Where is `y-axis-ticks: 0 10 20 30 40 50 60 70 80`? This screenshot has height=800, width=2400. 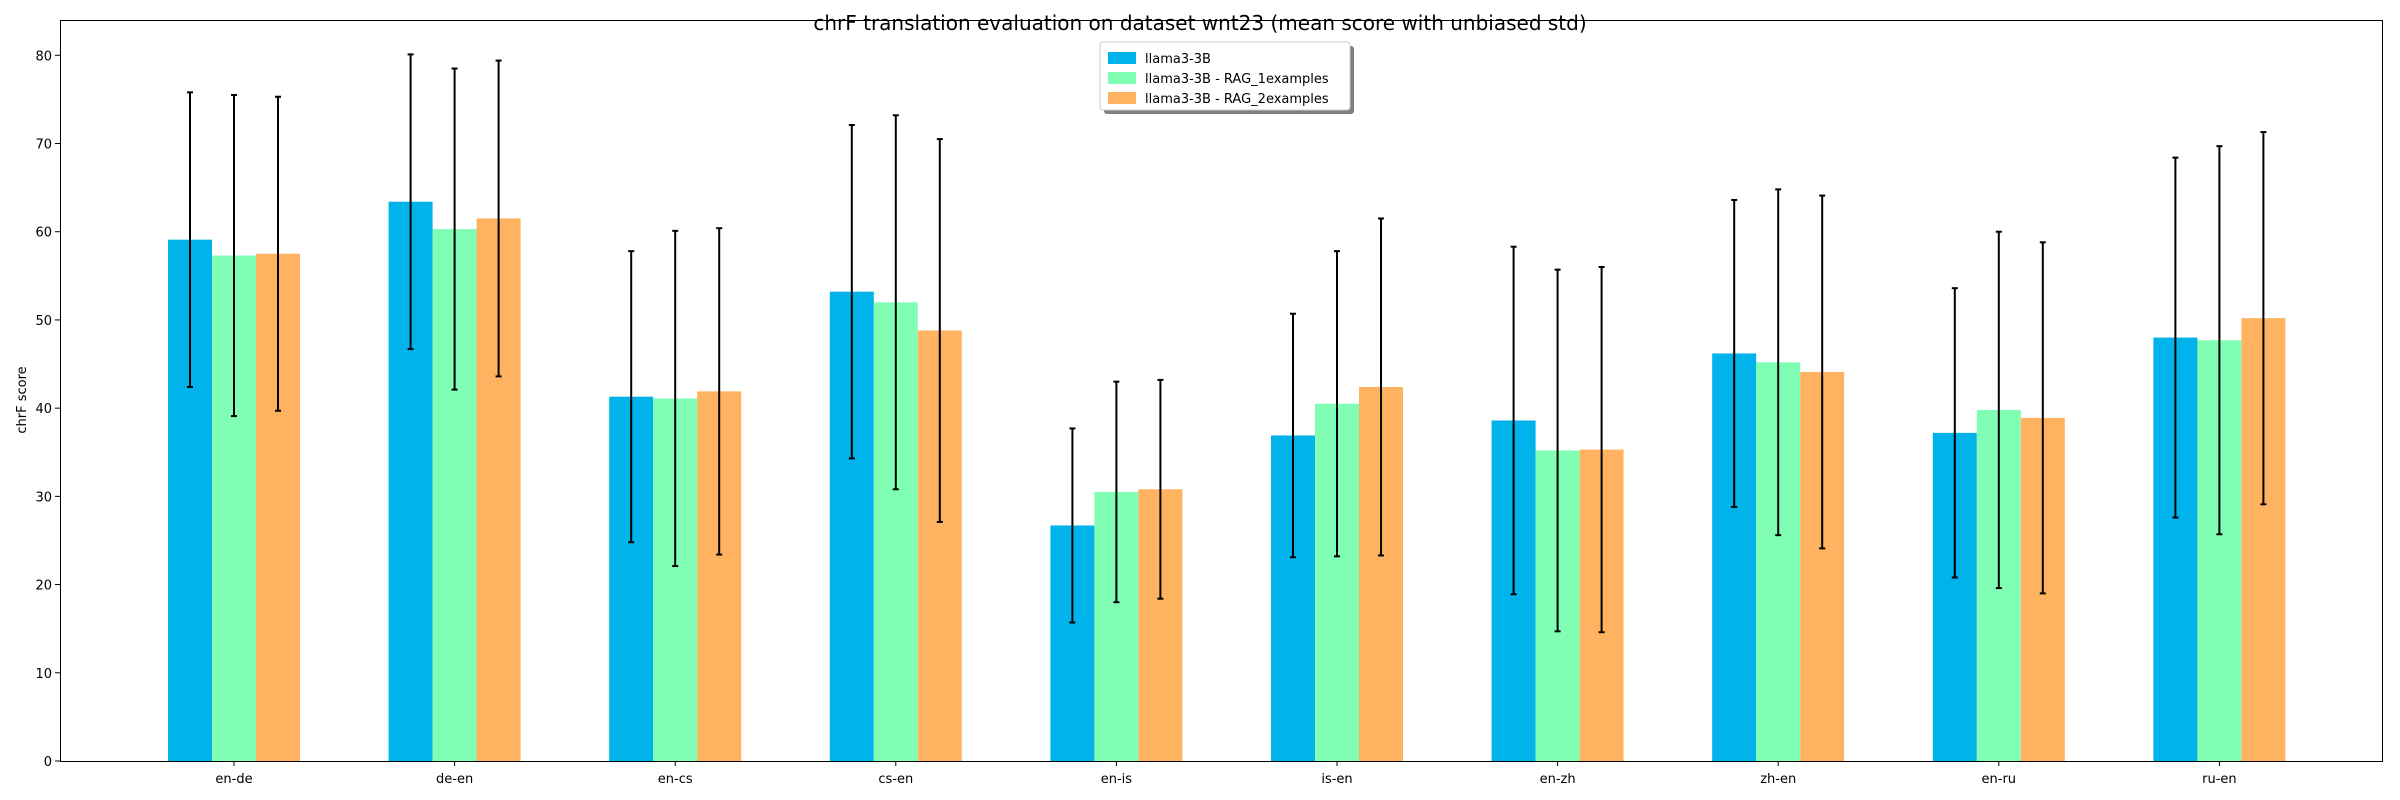
y-axis-ticks: 0 10 20 30 40 50 60 70 80 is located at coordinates (47, 409).